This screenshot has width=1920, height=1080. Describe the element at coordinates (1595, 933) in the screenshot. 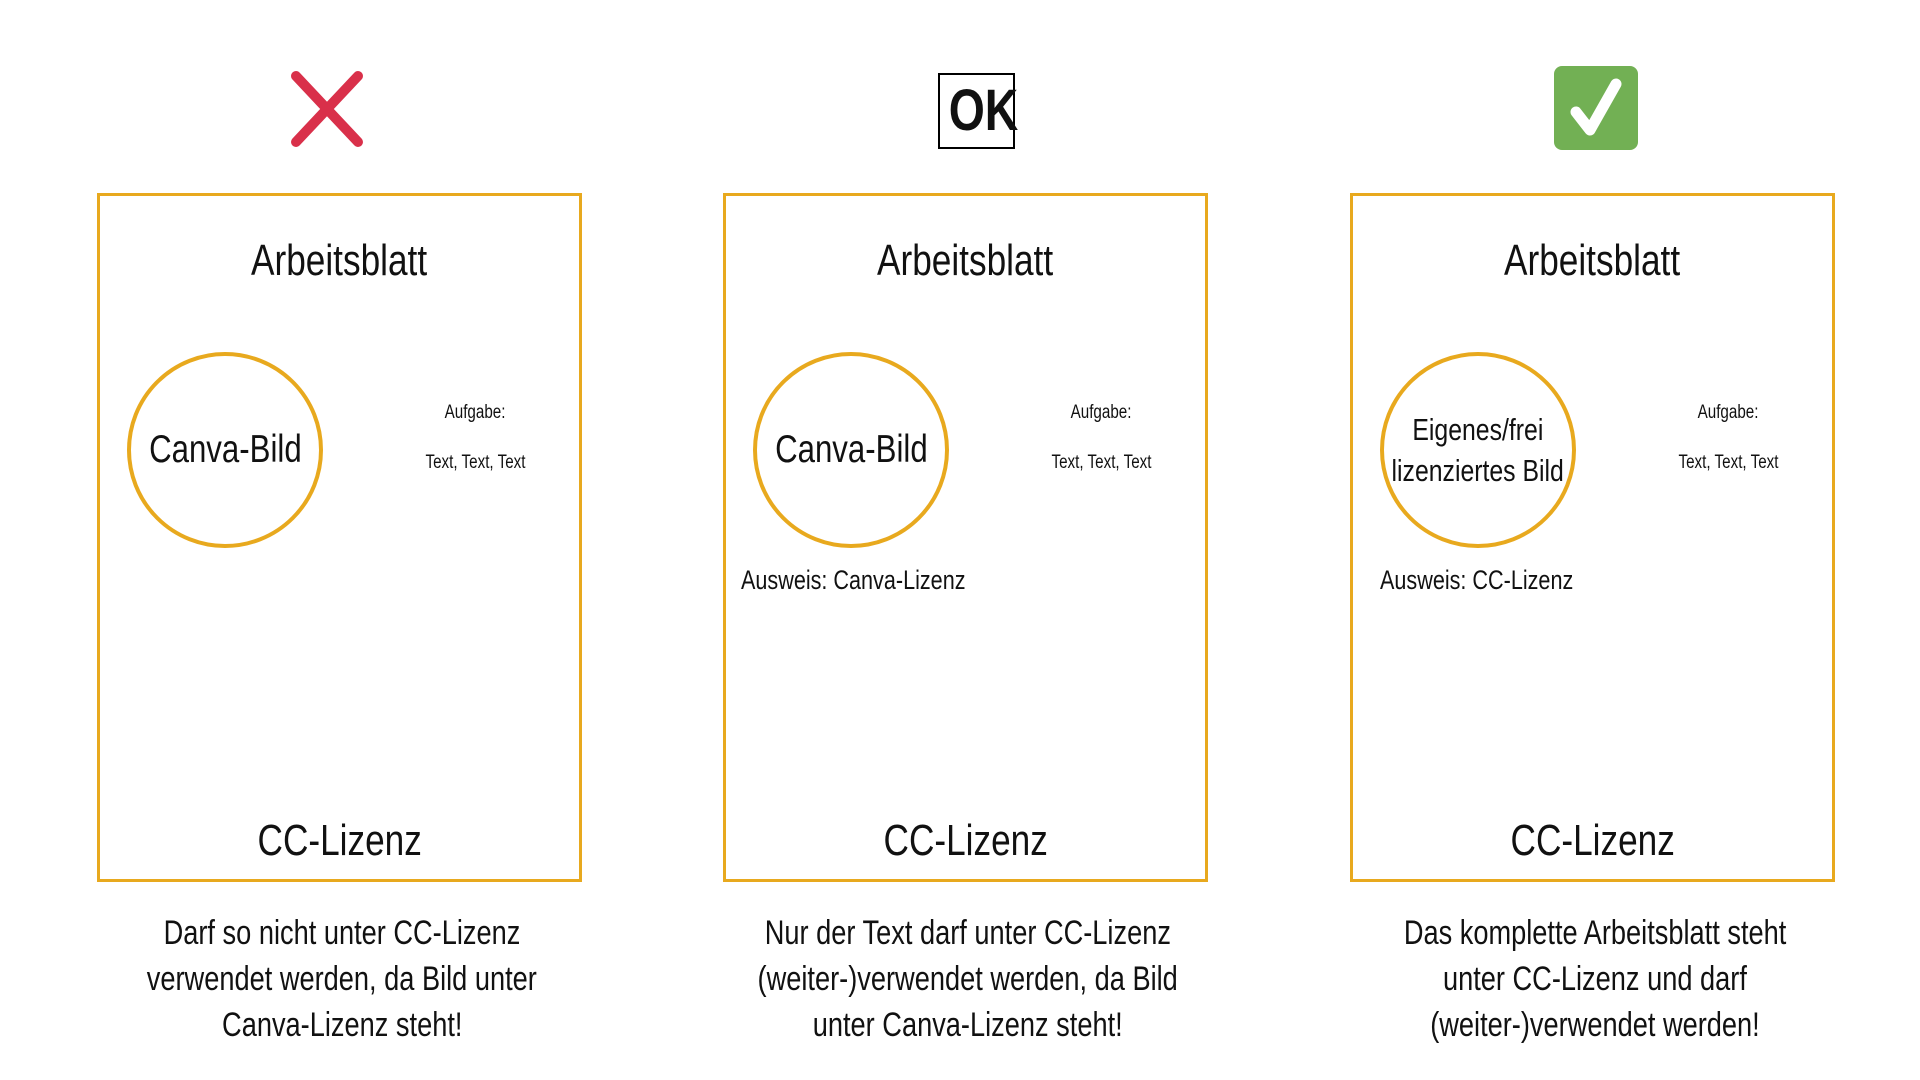

I see `caption-line: Das komplette Arbeitsblatt steht` at that location.